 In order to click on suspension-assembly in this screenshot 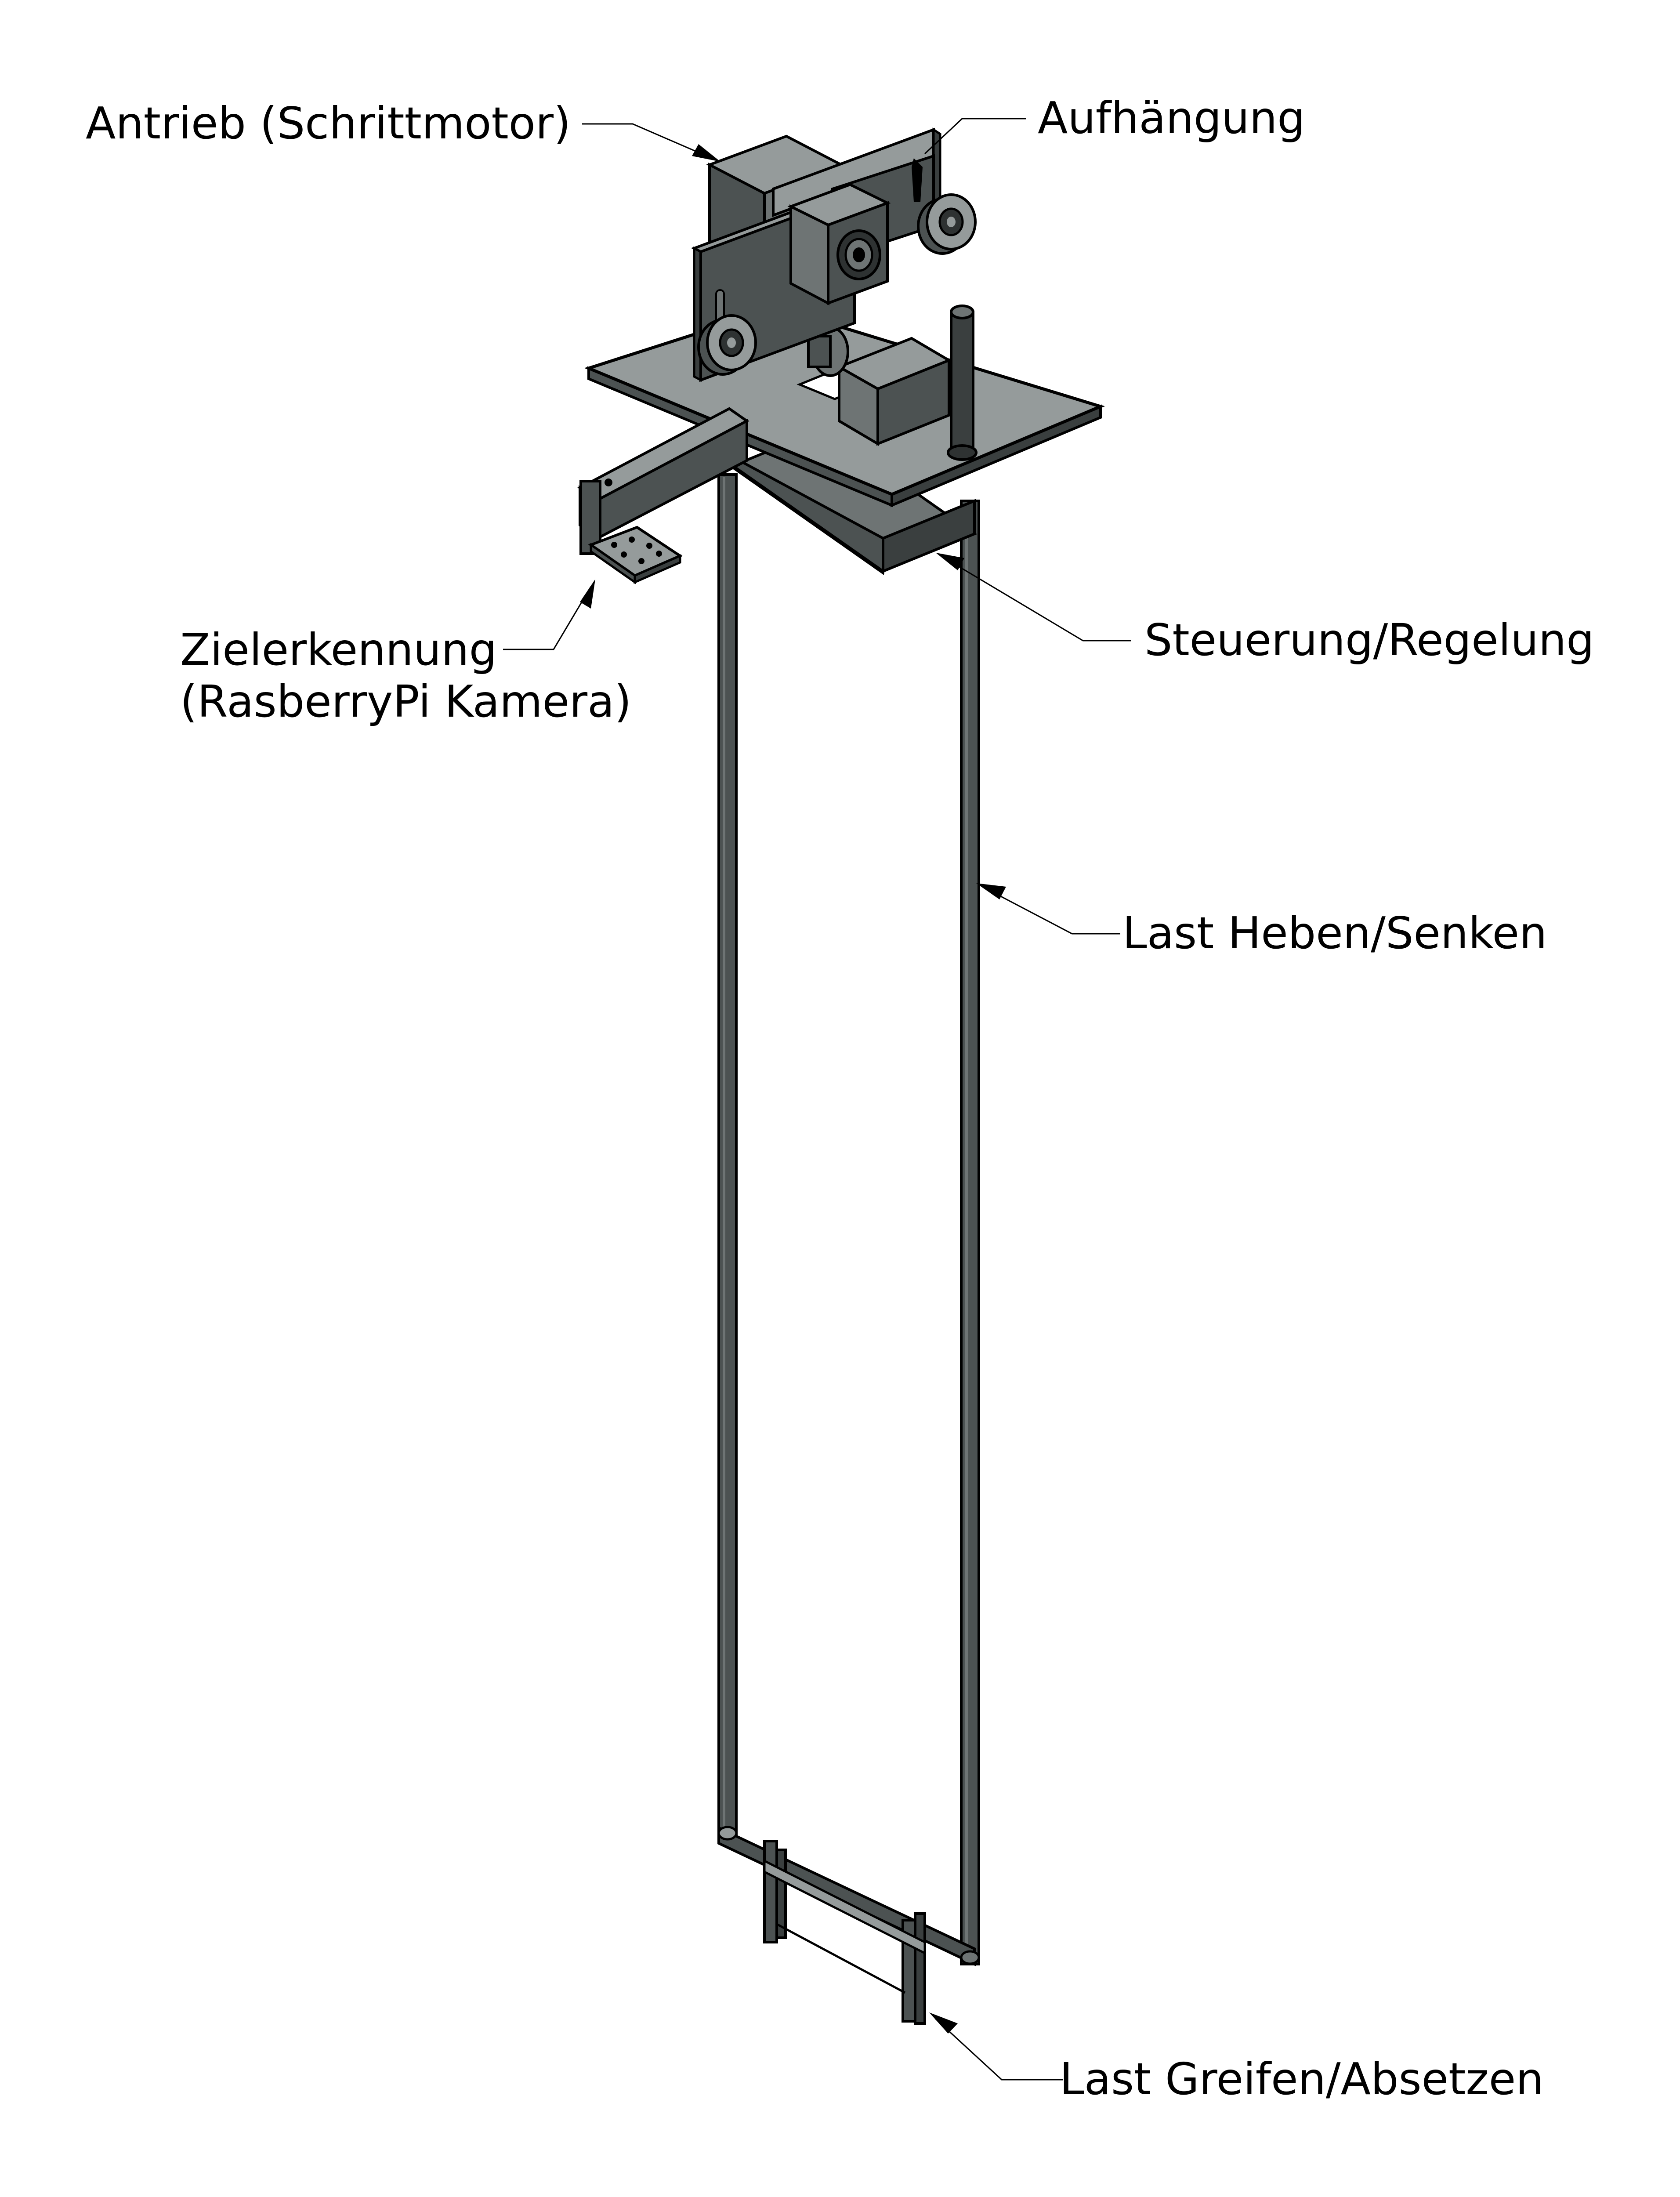, I will do `click(834, 255)`.